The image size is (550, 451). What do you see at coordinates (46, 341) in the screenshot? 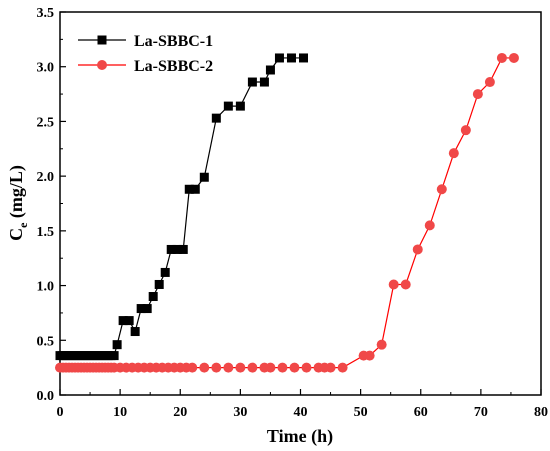
I see `y-tick-label: 0.5` at bounding box center [46, 341].